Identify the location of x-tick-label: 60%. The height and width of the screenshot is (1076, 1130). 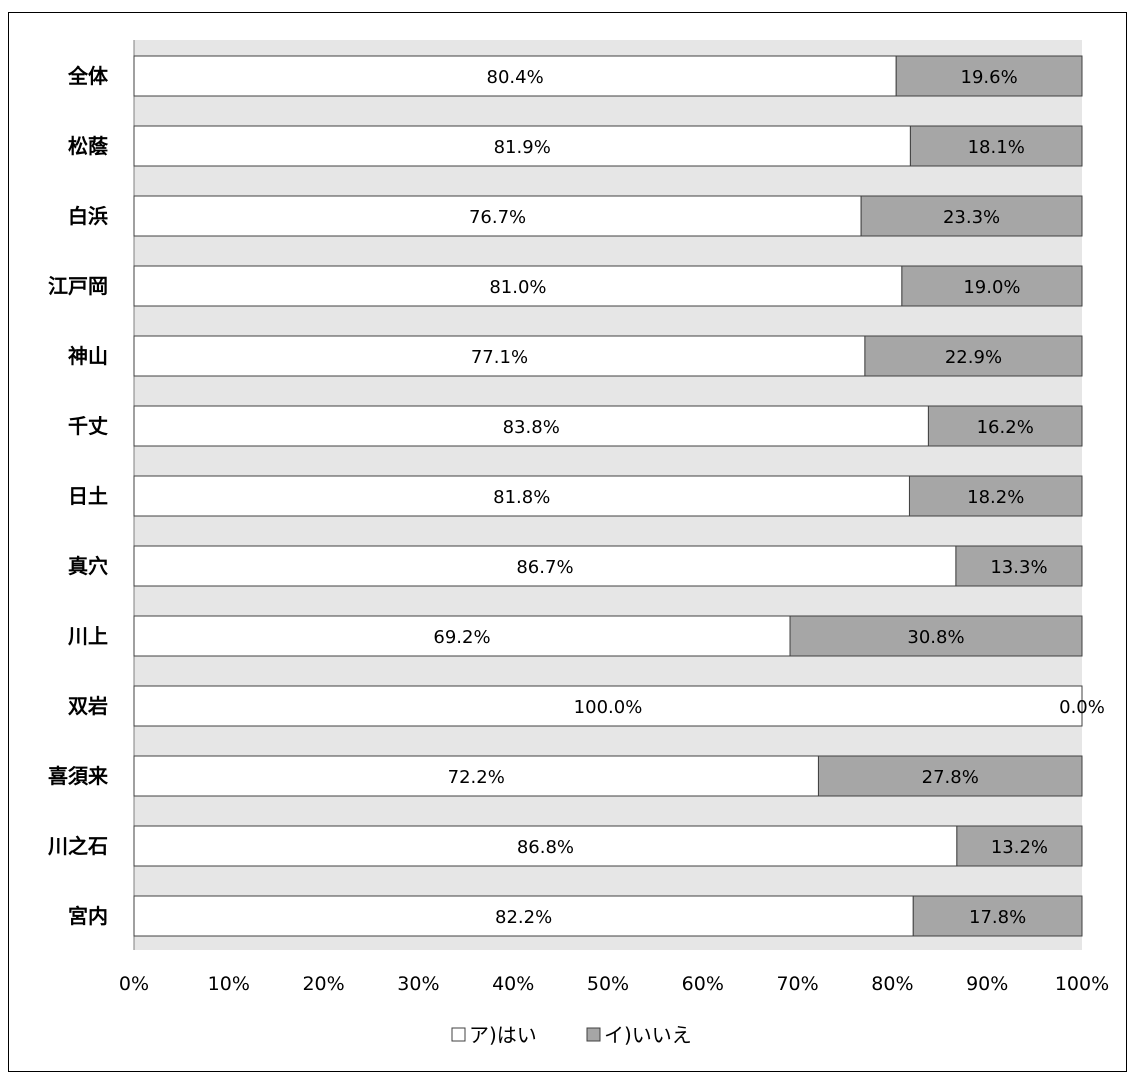
(703, 984).